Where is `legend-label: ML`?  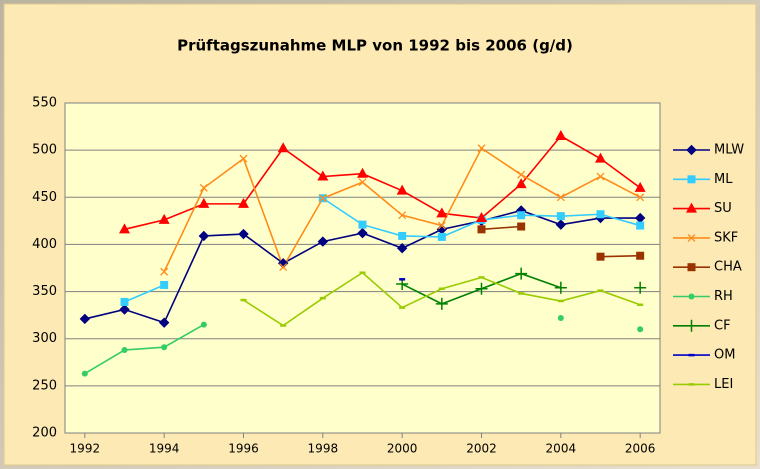 legend-label: ML is located at coordinates (723, 179).